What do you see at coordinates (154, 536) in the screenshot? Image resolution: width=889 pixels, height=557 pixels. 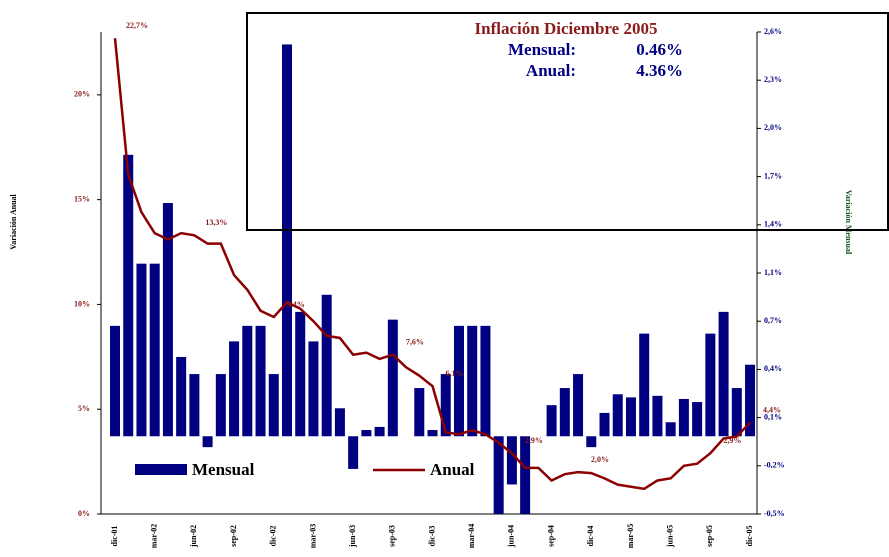 I see `x-tick-label: mar-02` at bounding box center [154, 536].